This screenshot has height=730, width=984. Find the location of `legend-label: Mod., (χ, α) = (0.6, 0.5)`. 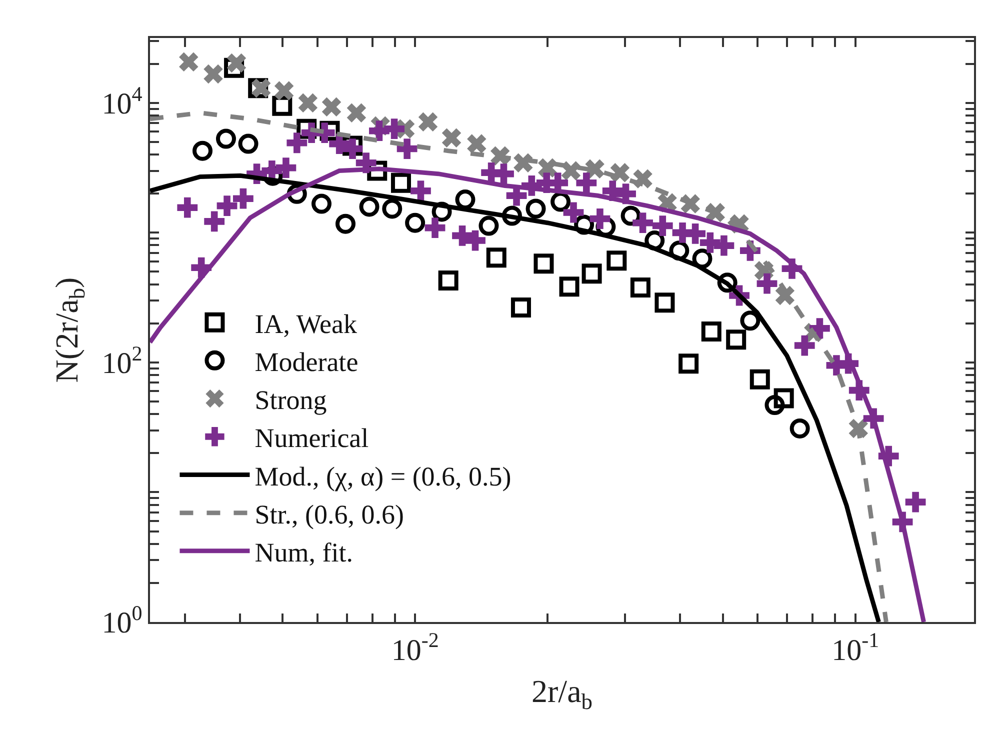

legend-label: Mod., (χ, α) = (0.6, 0.5) is located at coordinates (383, 476).